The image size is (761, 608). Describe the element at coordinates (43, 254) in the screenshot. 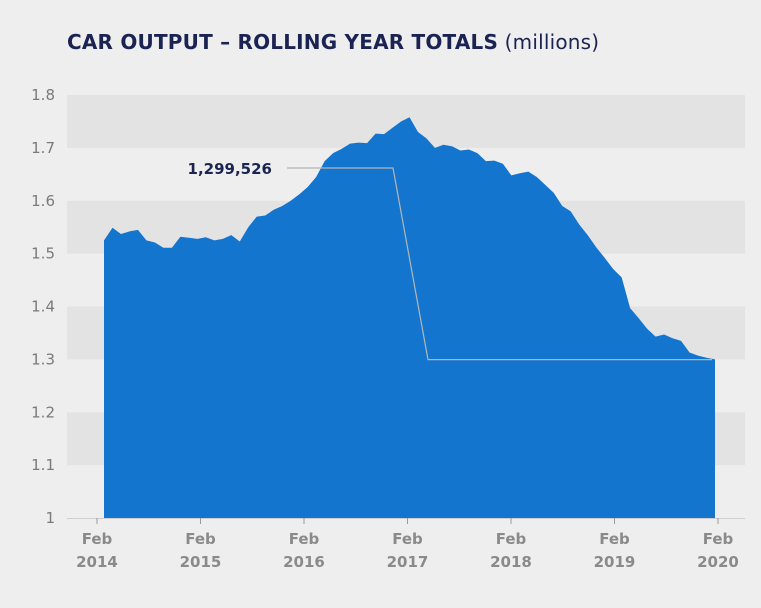

I see `y-tick-label: 1.5` at that location.